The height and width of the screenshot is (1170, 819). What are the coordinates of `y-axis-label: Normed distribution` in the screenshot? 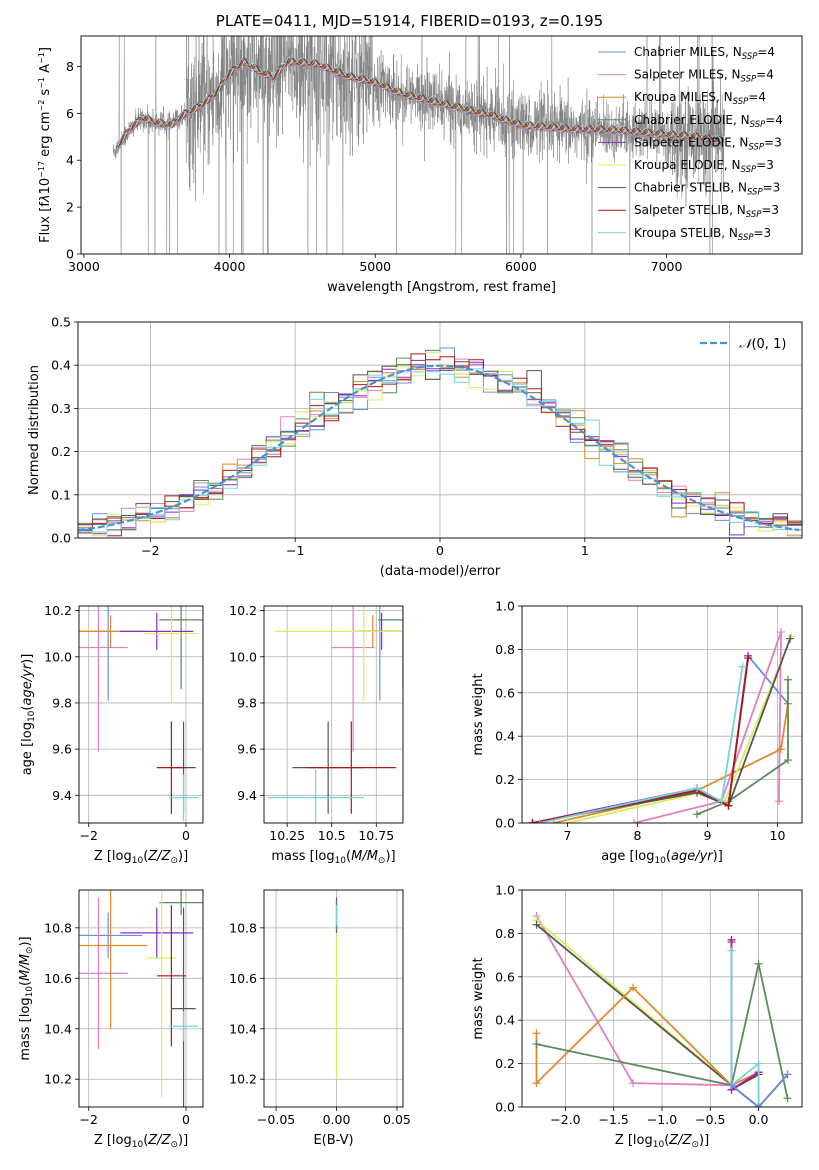 It's located at (34, 430).